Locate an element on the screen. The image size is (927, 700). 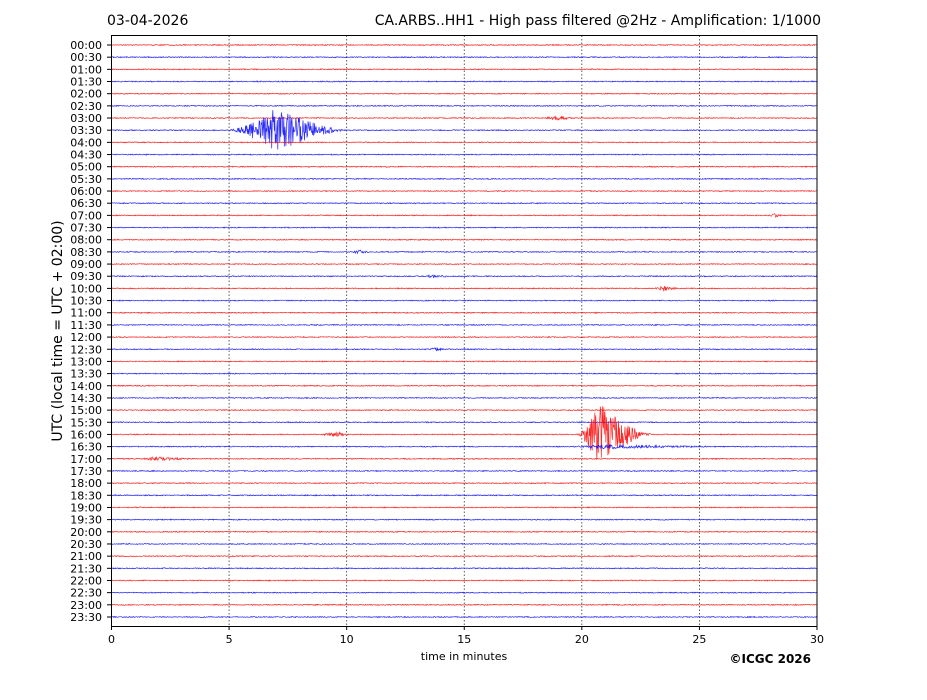
y-tick-label: 01:00 is located at coordinates (86, 69).